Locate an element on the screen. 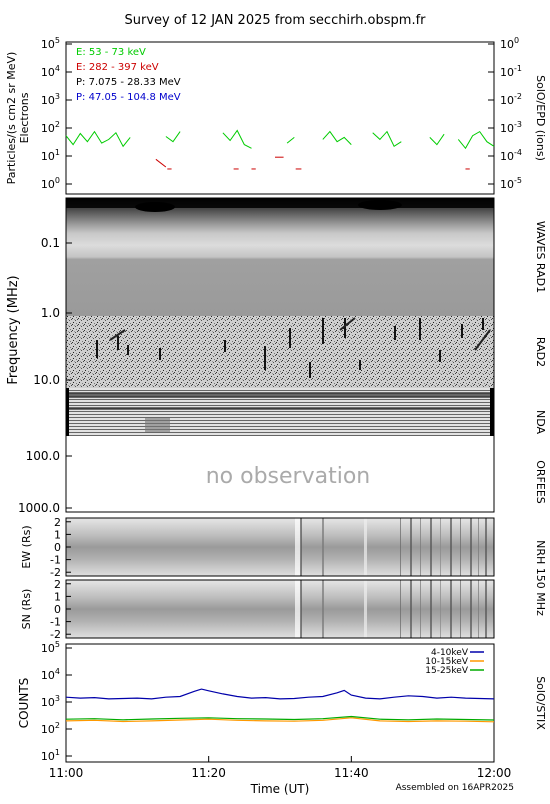 The width and height of the screenshot is (550, 804). nrh-tick-label: 0 is located at coordinates (57, 609).